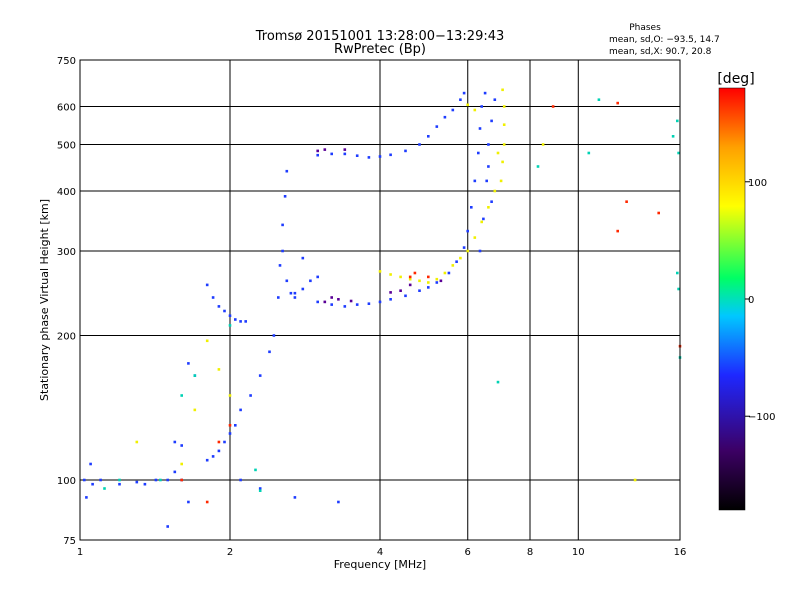 This screenshot has width=800, height=600. Describe the element at coordinates (468, 552) in the screenshot. I see `x-tick-label: 6` at that location.